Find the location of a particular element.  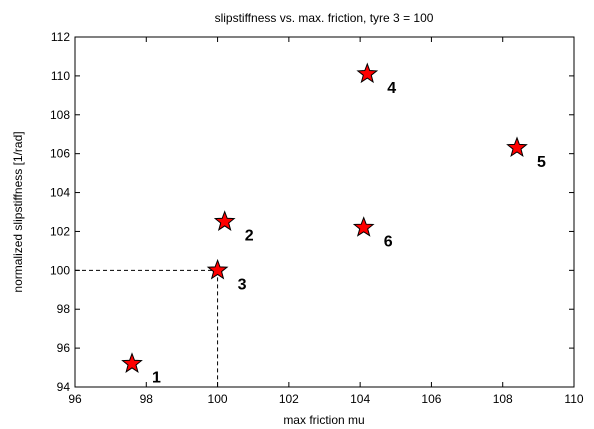

y-tick-label: 98 is located at coordinates (64, 309).